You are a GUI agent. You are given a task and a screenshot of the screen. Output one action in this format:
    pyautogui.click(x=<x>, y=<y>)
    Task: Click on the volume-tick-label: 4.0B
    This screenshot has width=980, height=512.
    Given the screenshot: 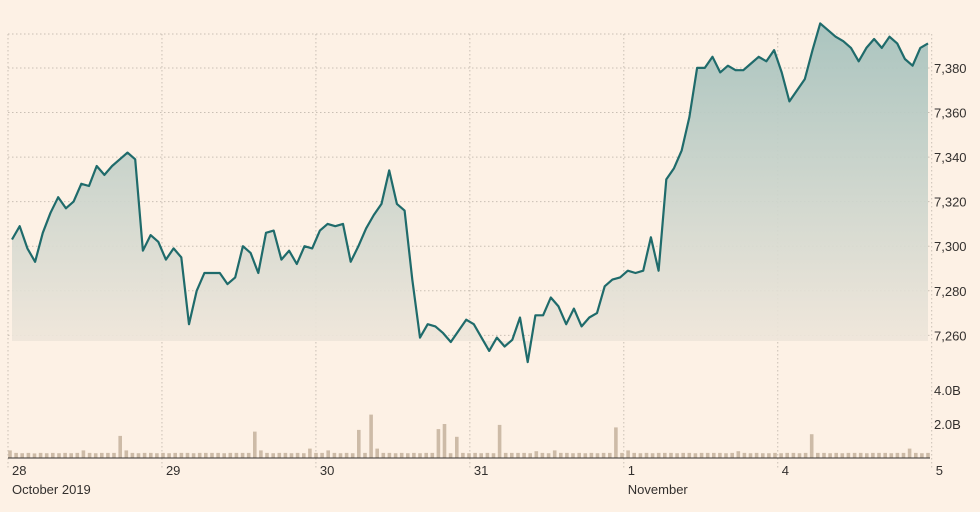 What is the action you would take?
    pyautogui.click(x=947, y=390)
    